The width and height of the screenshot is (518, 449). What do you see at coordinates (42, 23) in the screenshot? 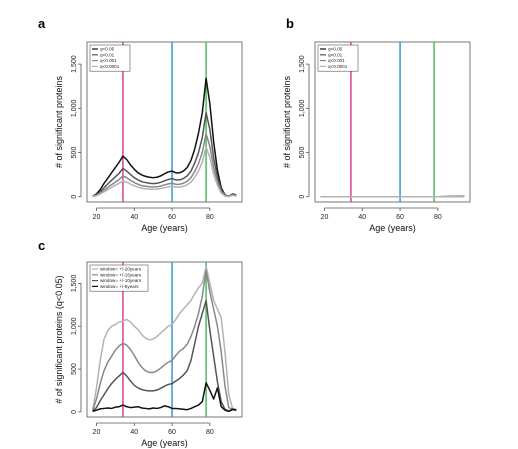
I see `panel-letter: a` at bounding box center [42, 23].